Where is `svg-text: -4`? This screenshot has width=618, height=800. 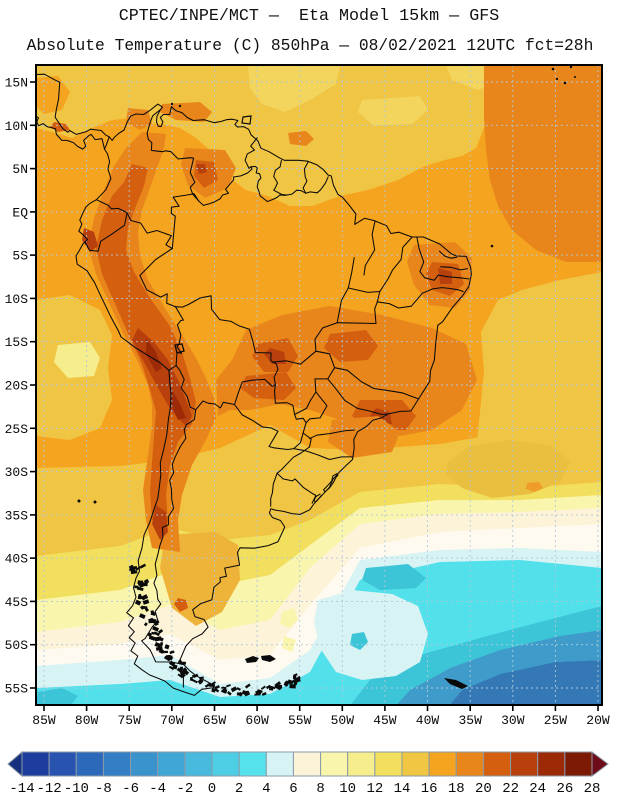
svg-text: -4 is located at coordinates (157, 789).